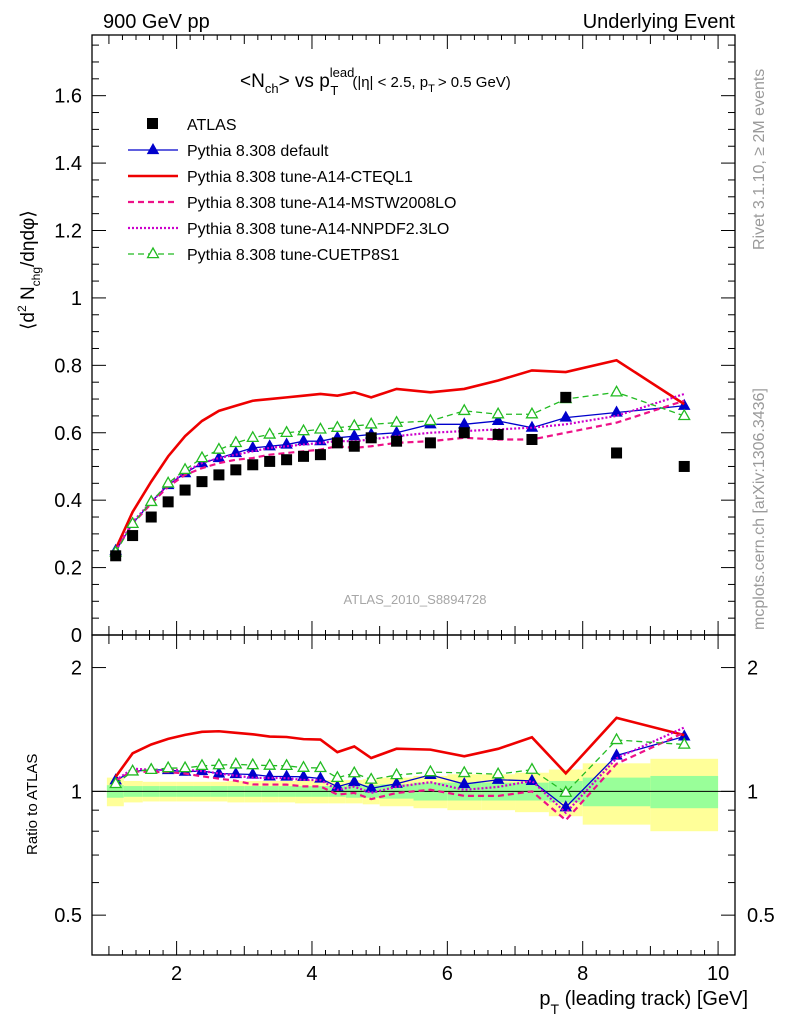 This screenshot has width=786, height=1024. I want to click on ratio-y-axis-label: Ratio to ATLAS, so click(32, 804).